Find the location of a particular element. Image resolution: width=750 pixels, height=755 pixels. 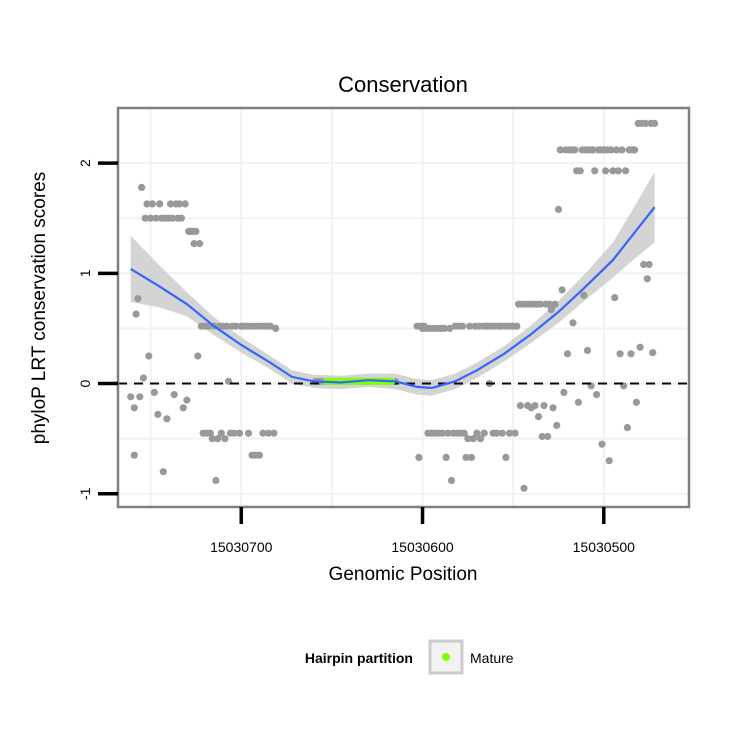

y-tick-label: -1 is located at coordinates (85, 493).